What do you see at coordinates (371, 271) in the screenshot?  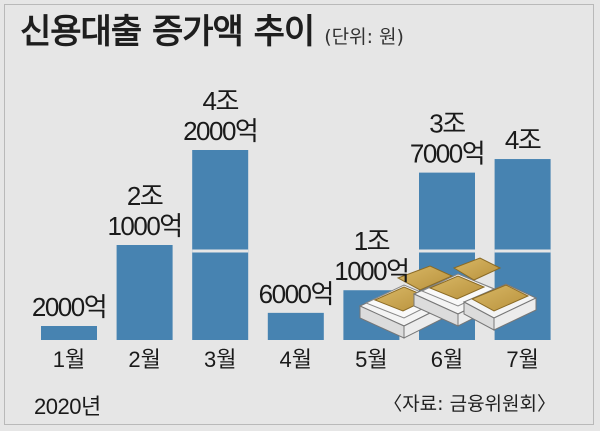 I see `value-label-5-2: 1000억` at bounding box center [371, 271].